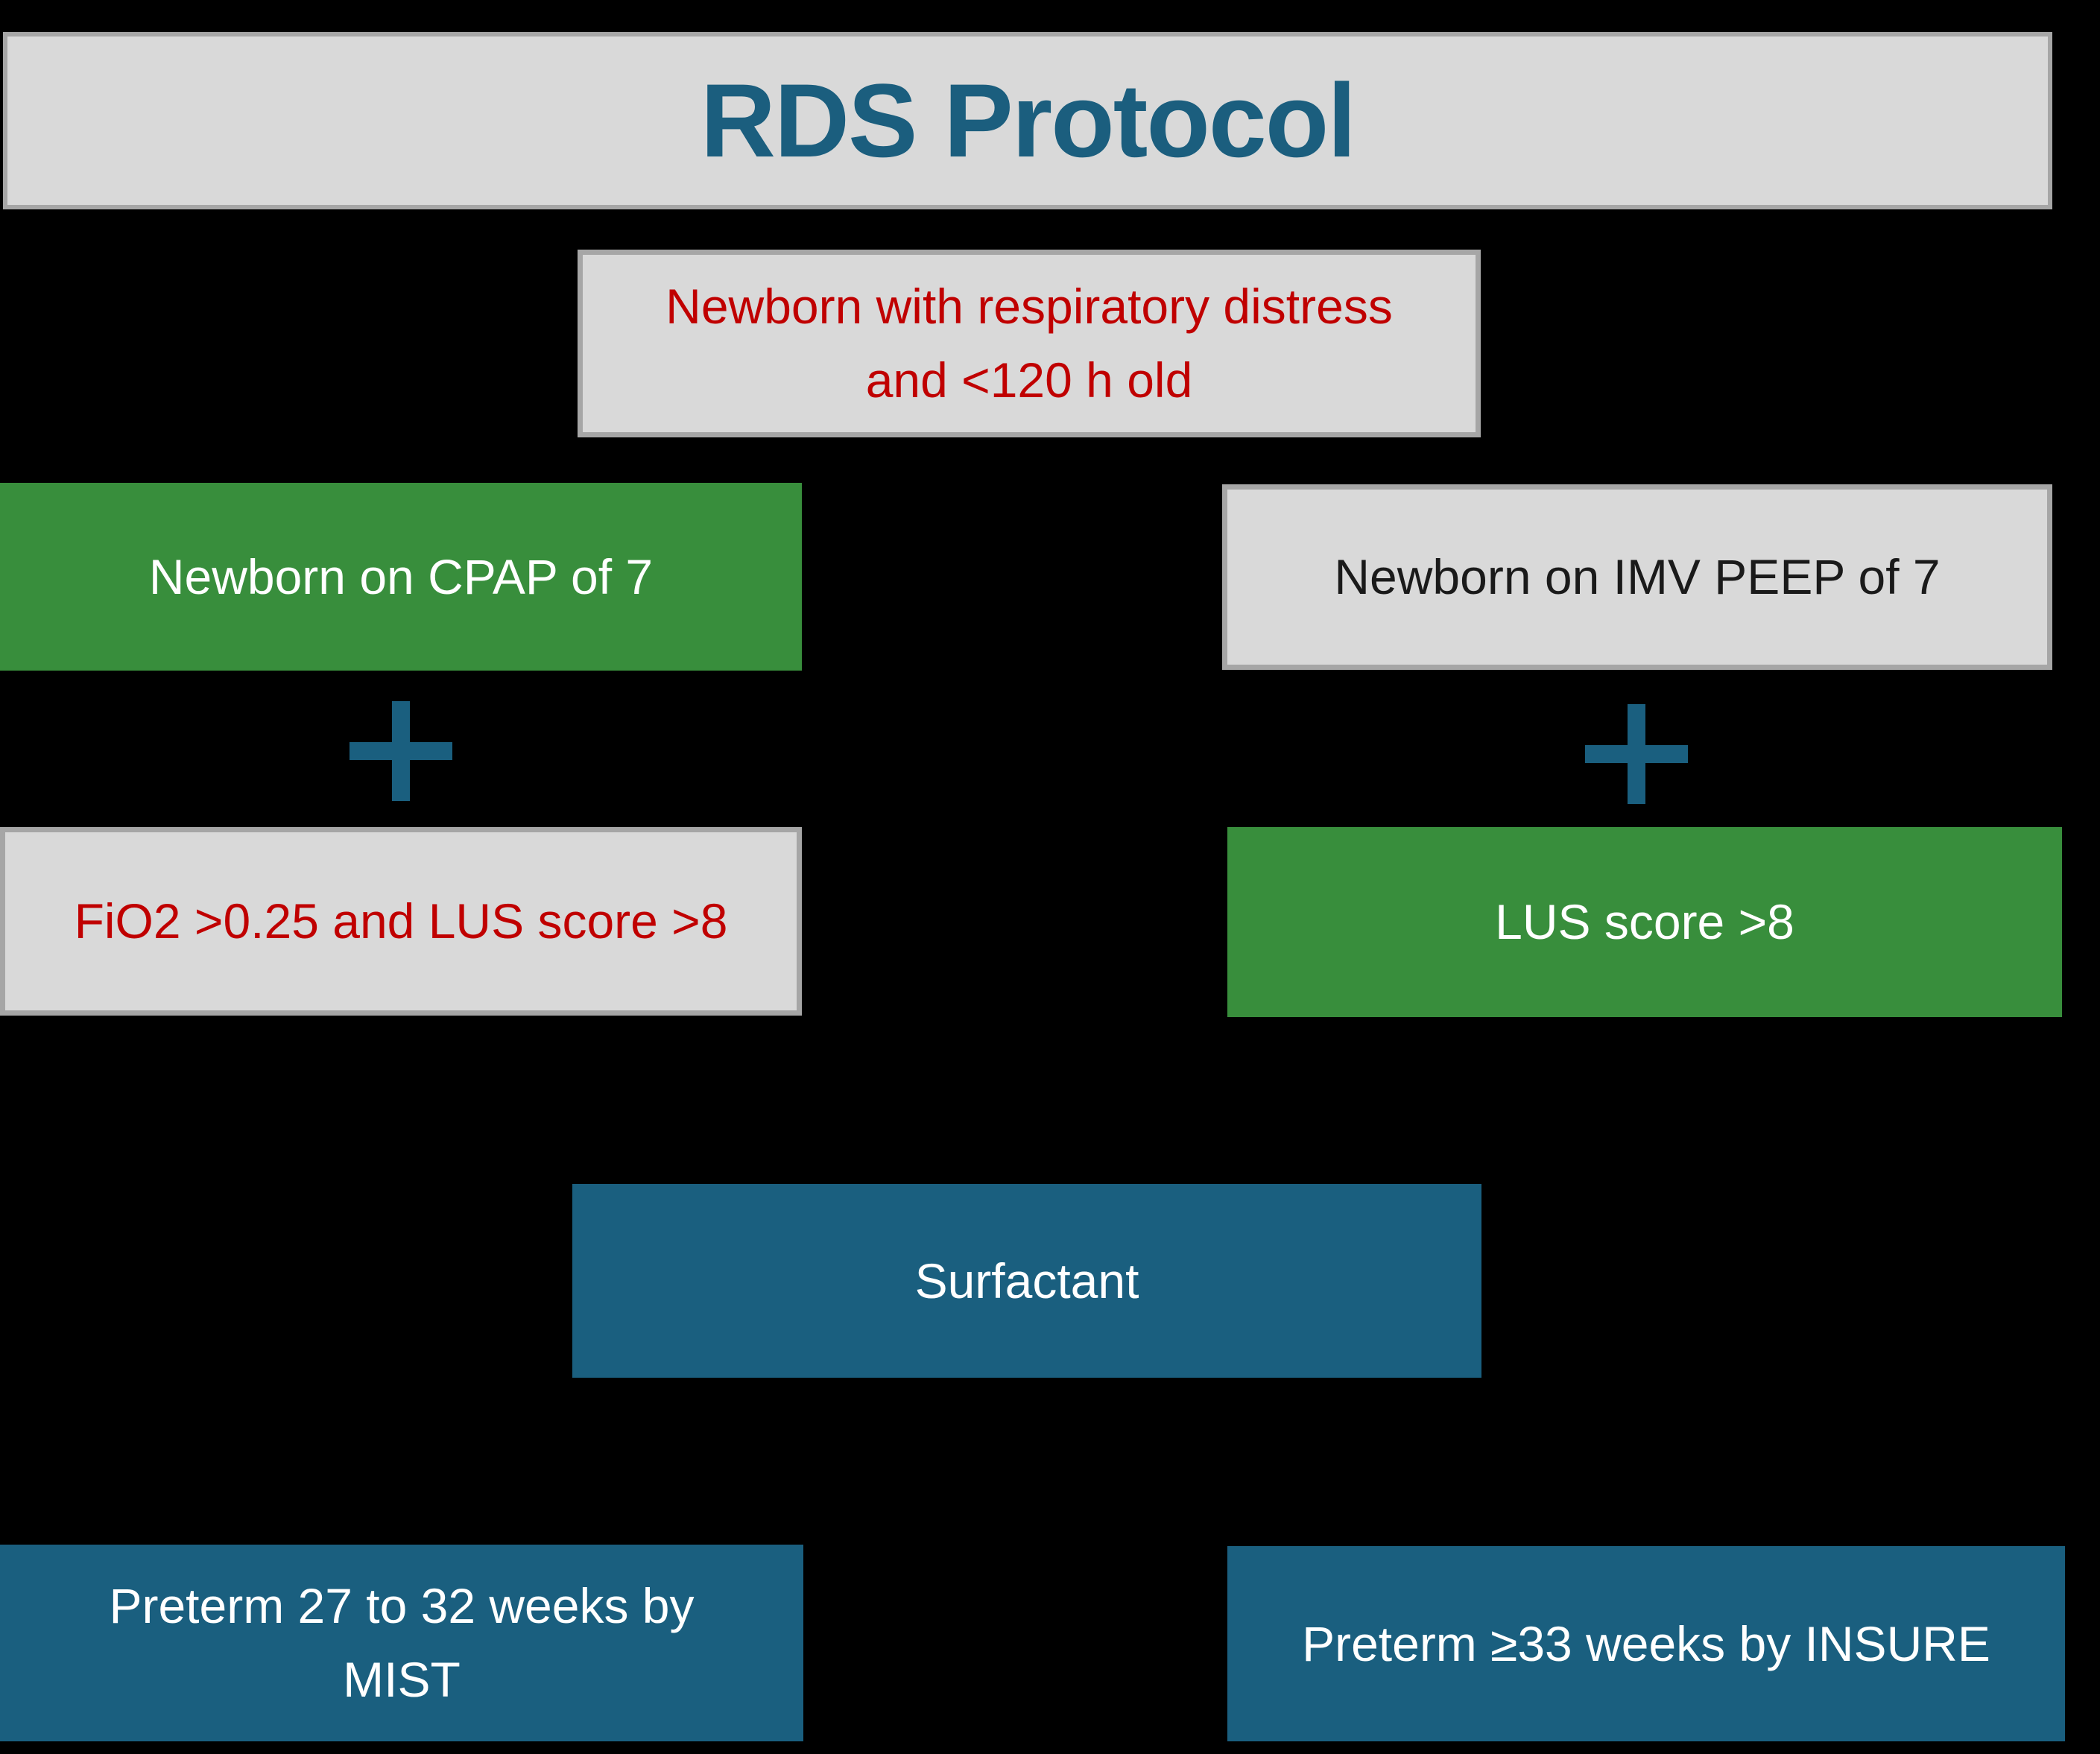 The width and height of the screenshot is (2100, 1754). I want to click on node-surfactant-label: Surfactant, so click(1026, 1280).